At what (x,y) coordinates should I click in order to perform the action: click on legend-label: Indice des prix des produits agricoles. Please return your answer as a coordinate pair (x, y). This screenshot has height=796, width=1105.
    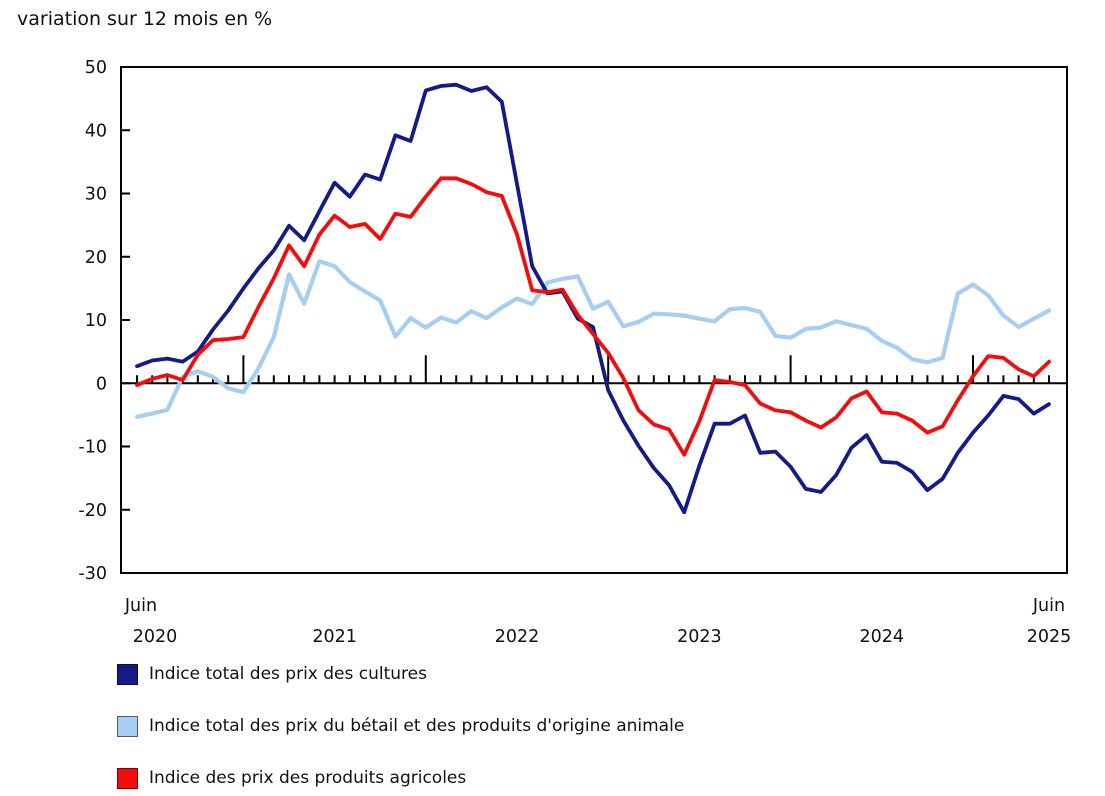
    Looking at the image, I should click on (308, 778).